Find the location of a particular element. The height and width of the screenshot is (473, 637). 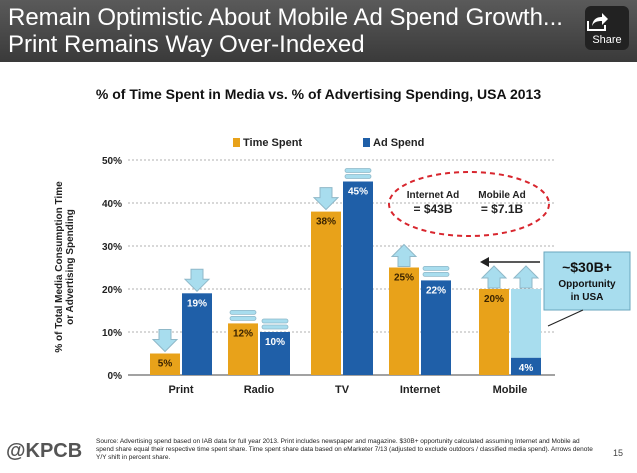

kpcb-logo: @KPCB is located at coordinates (44, 451).